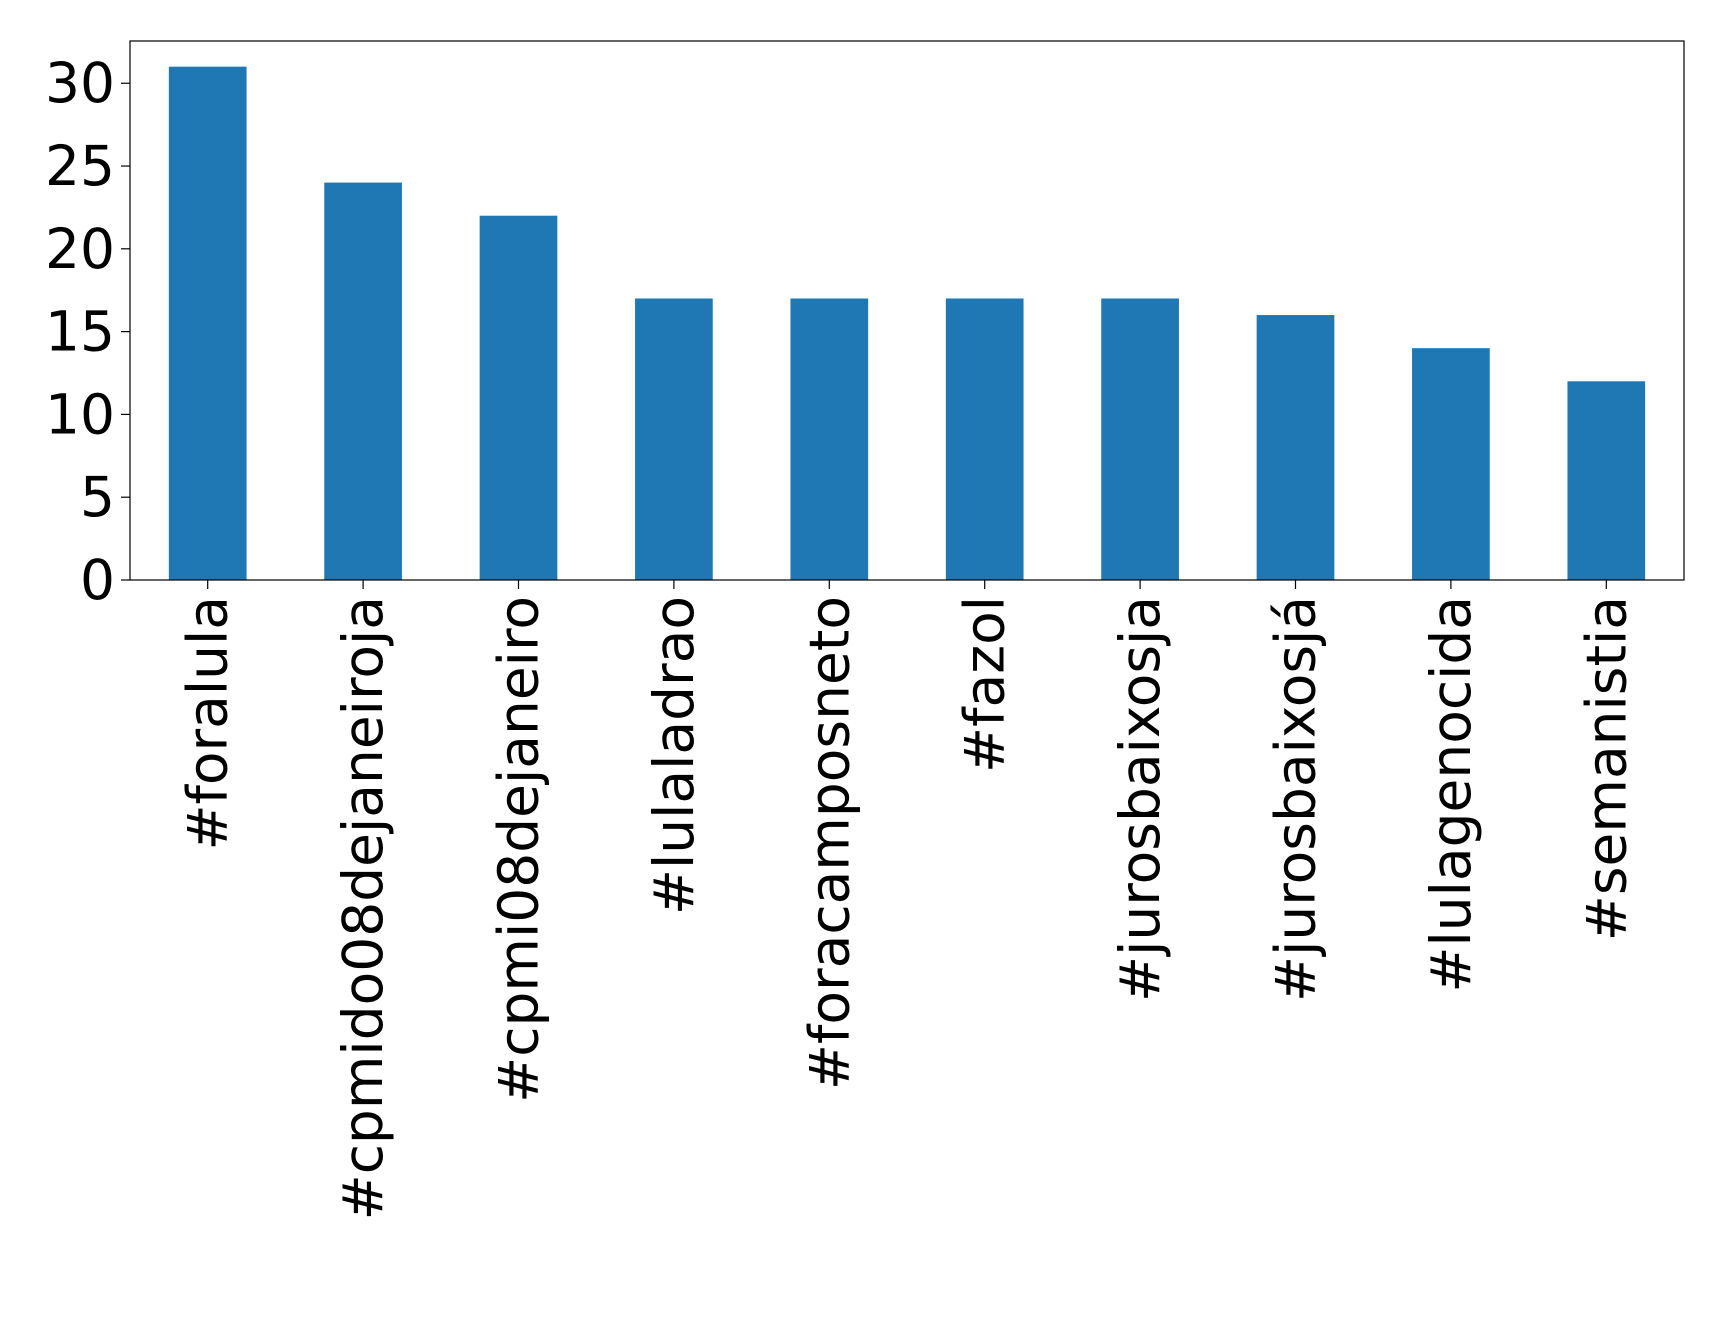 This screenshot has height=1338, width=1719. Describe the element at coordinates (80, 249) in the screenshot. I see `y-tick-label: 20` at that location.